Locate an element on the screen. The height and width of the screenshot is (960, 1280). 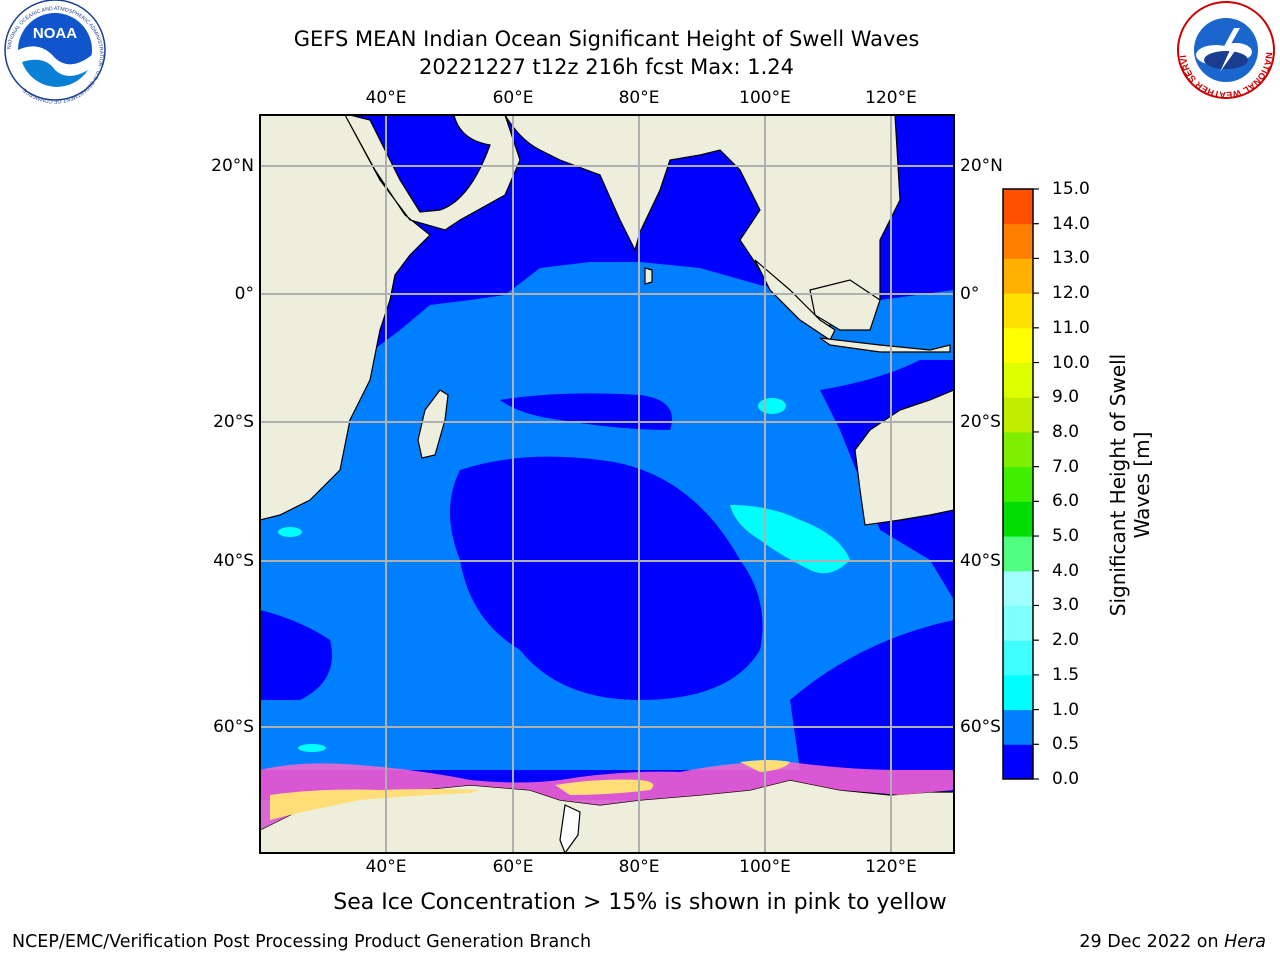
colorbar-tick-label: 13.0 is located at coordinates (1071, 258).